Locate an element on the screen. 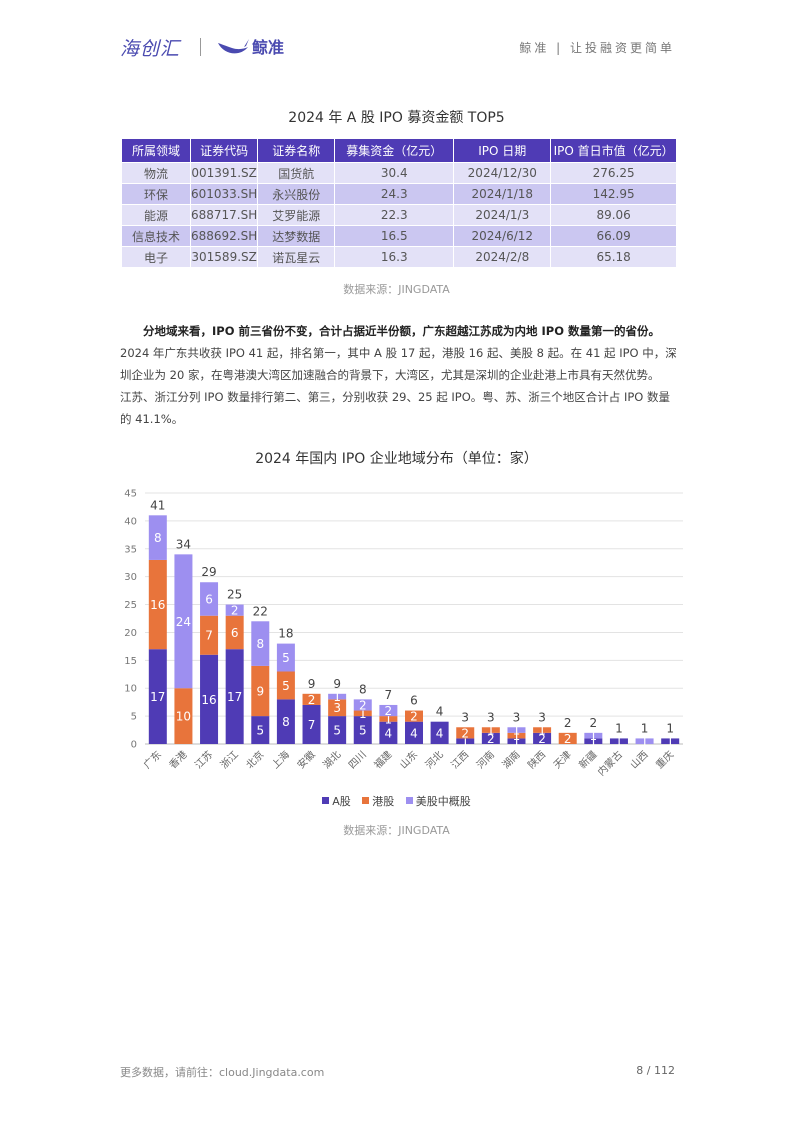 Image resolution: width=793 pixels, height=1122 pixels. y-tick-label: 0 is located at coordinates (134, 745).